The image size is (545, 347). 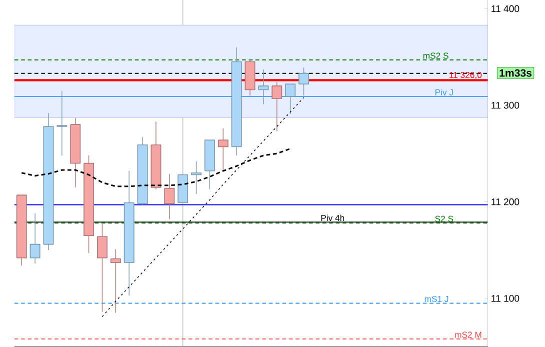 I want to click on text: 1m33s, so click(x=516, y=73).